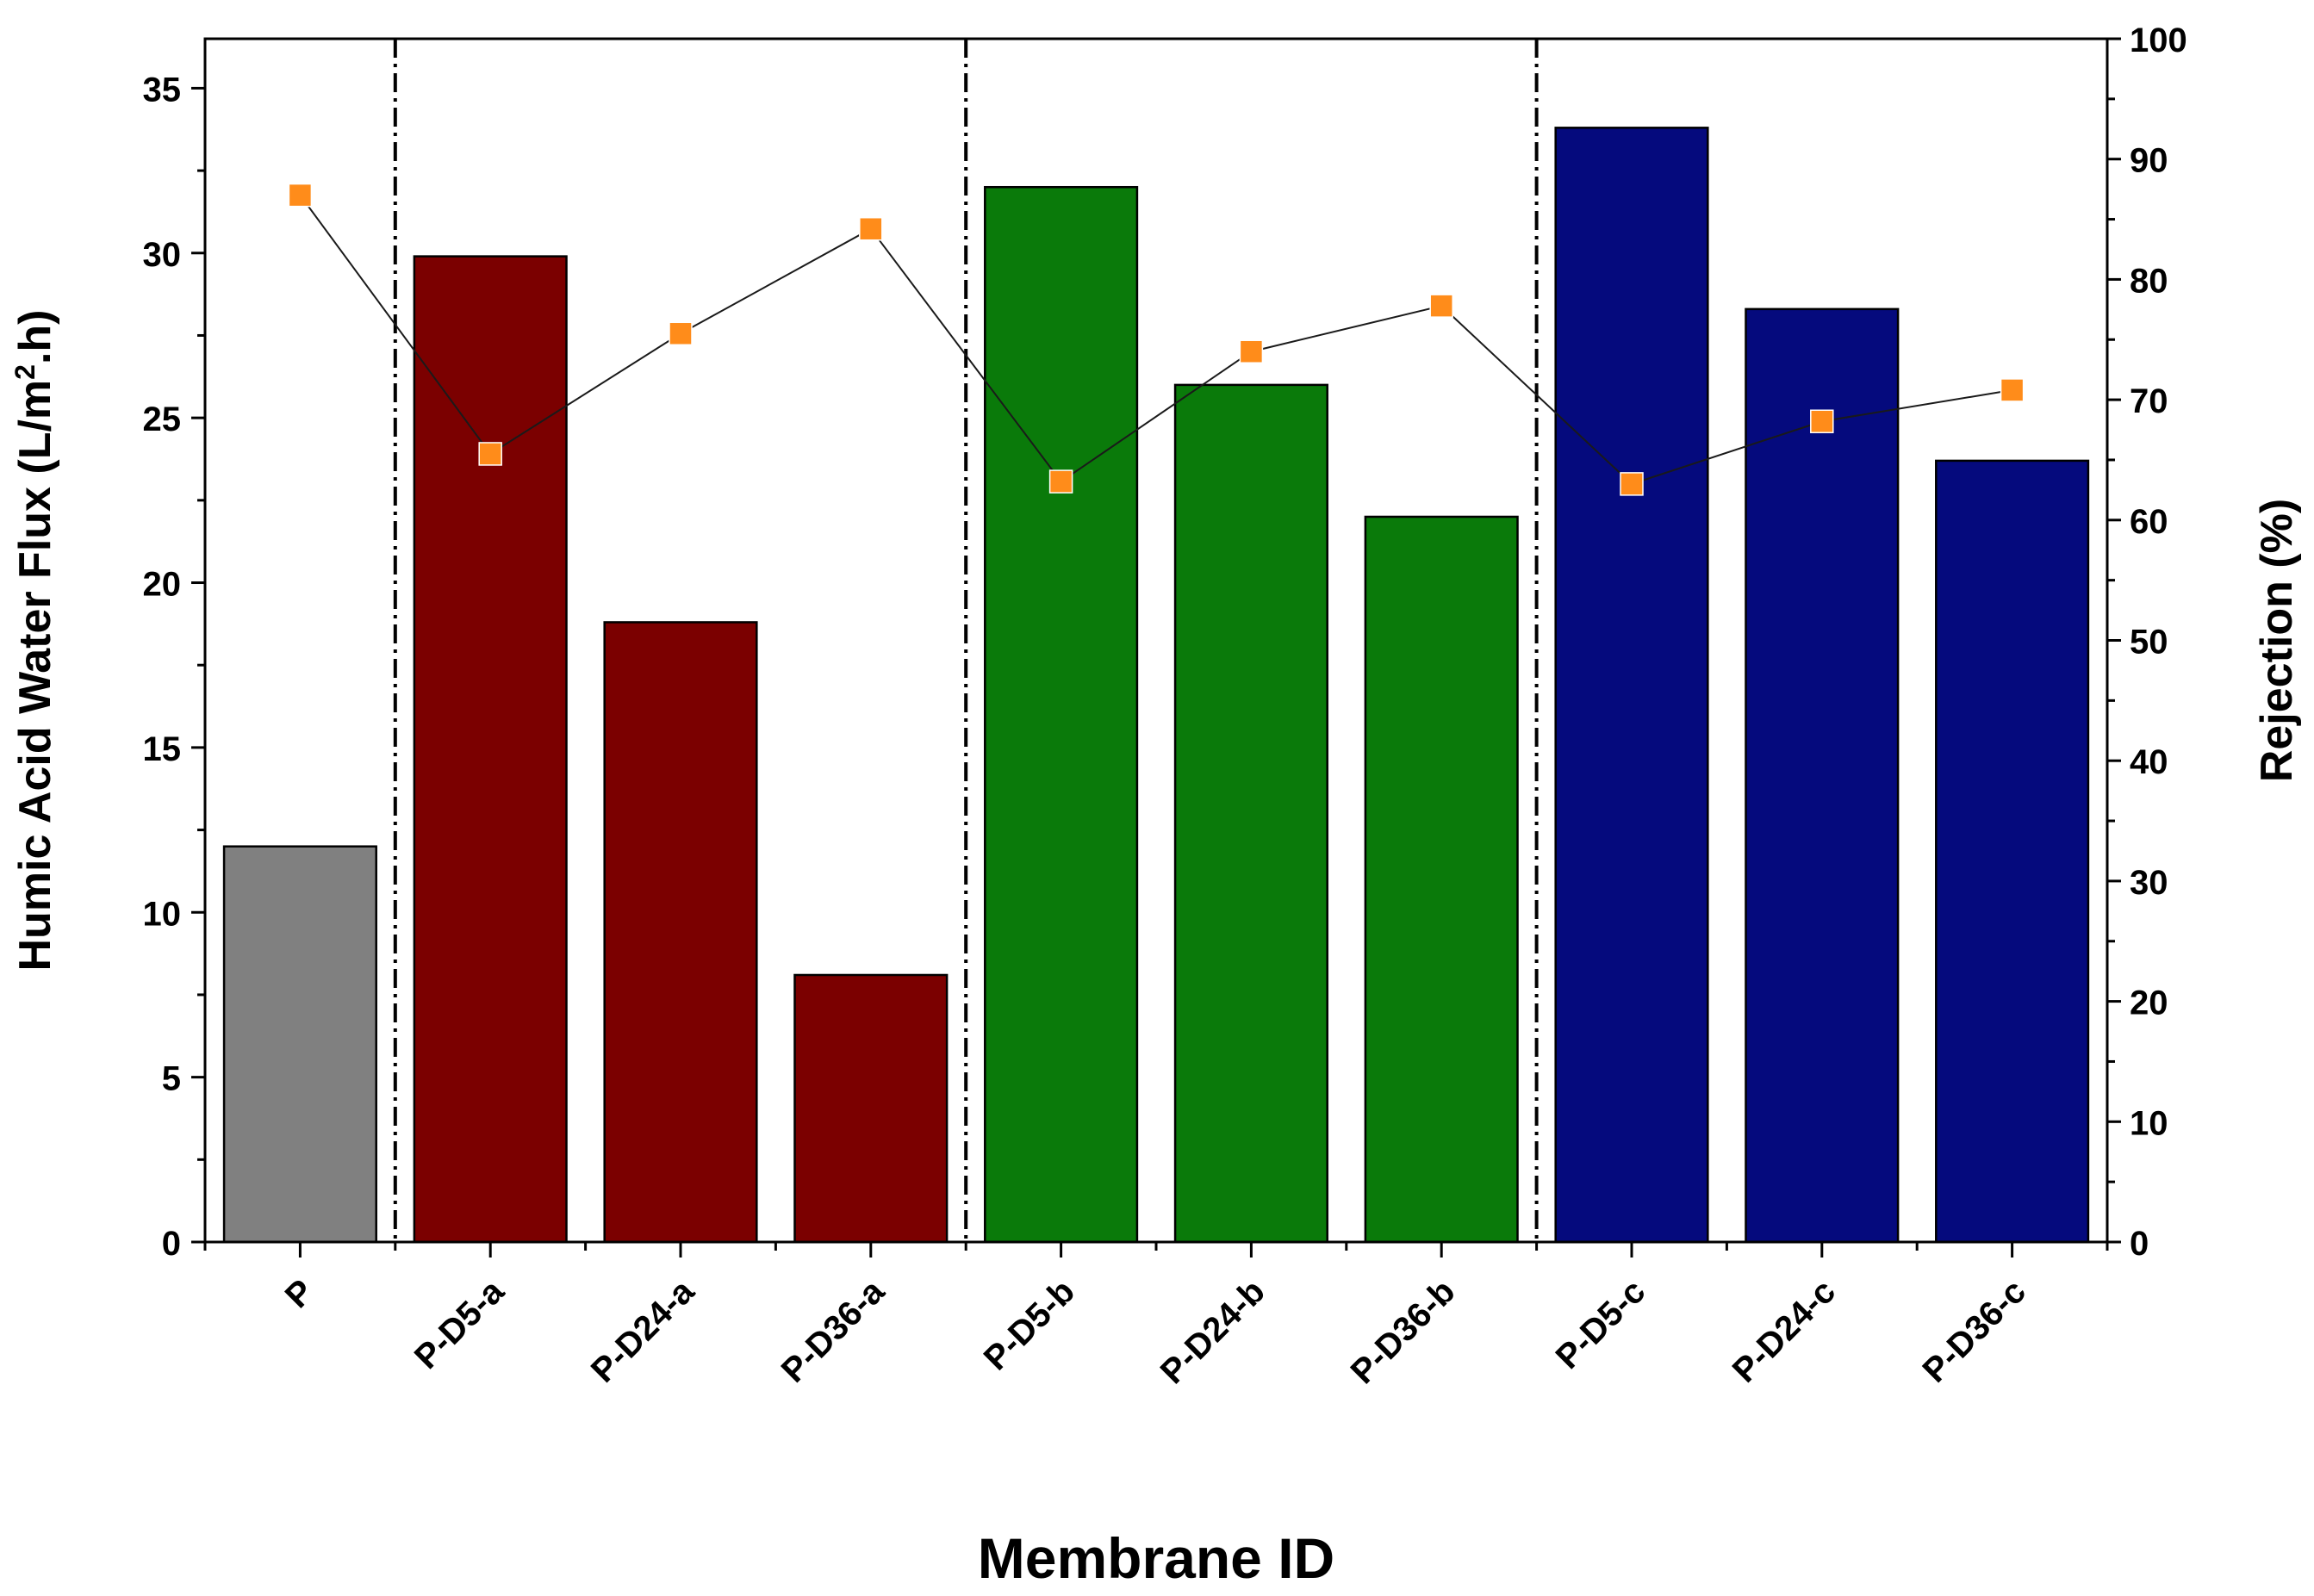  I want to click on bar-P-D24-c, so click(1823, 775).